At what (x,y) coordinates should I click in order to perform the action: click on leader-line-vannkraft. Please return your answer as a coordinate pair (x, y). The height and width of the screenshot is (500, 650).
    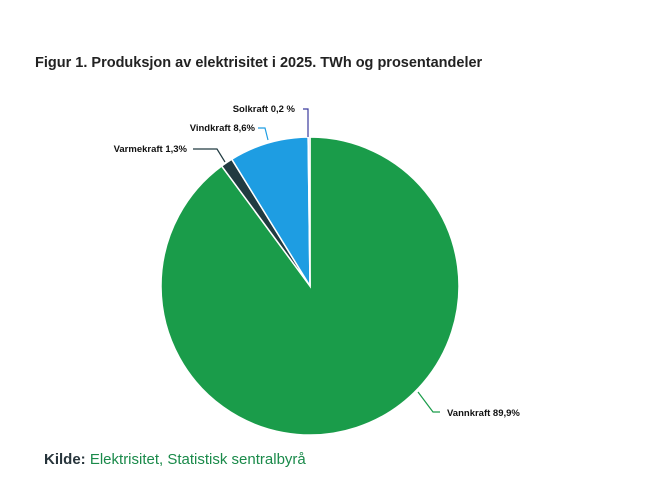
    Looking at the image, I should click on (428, 402).